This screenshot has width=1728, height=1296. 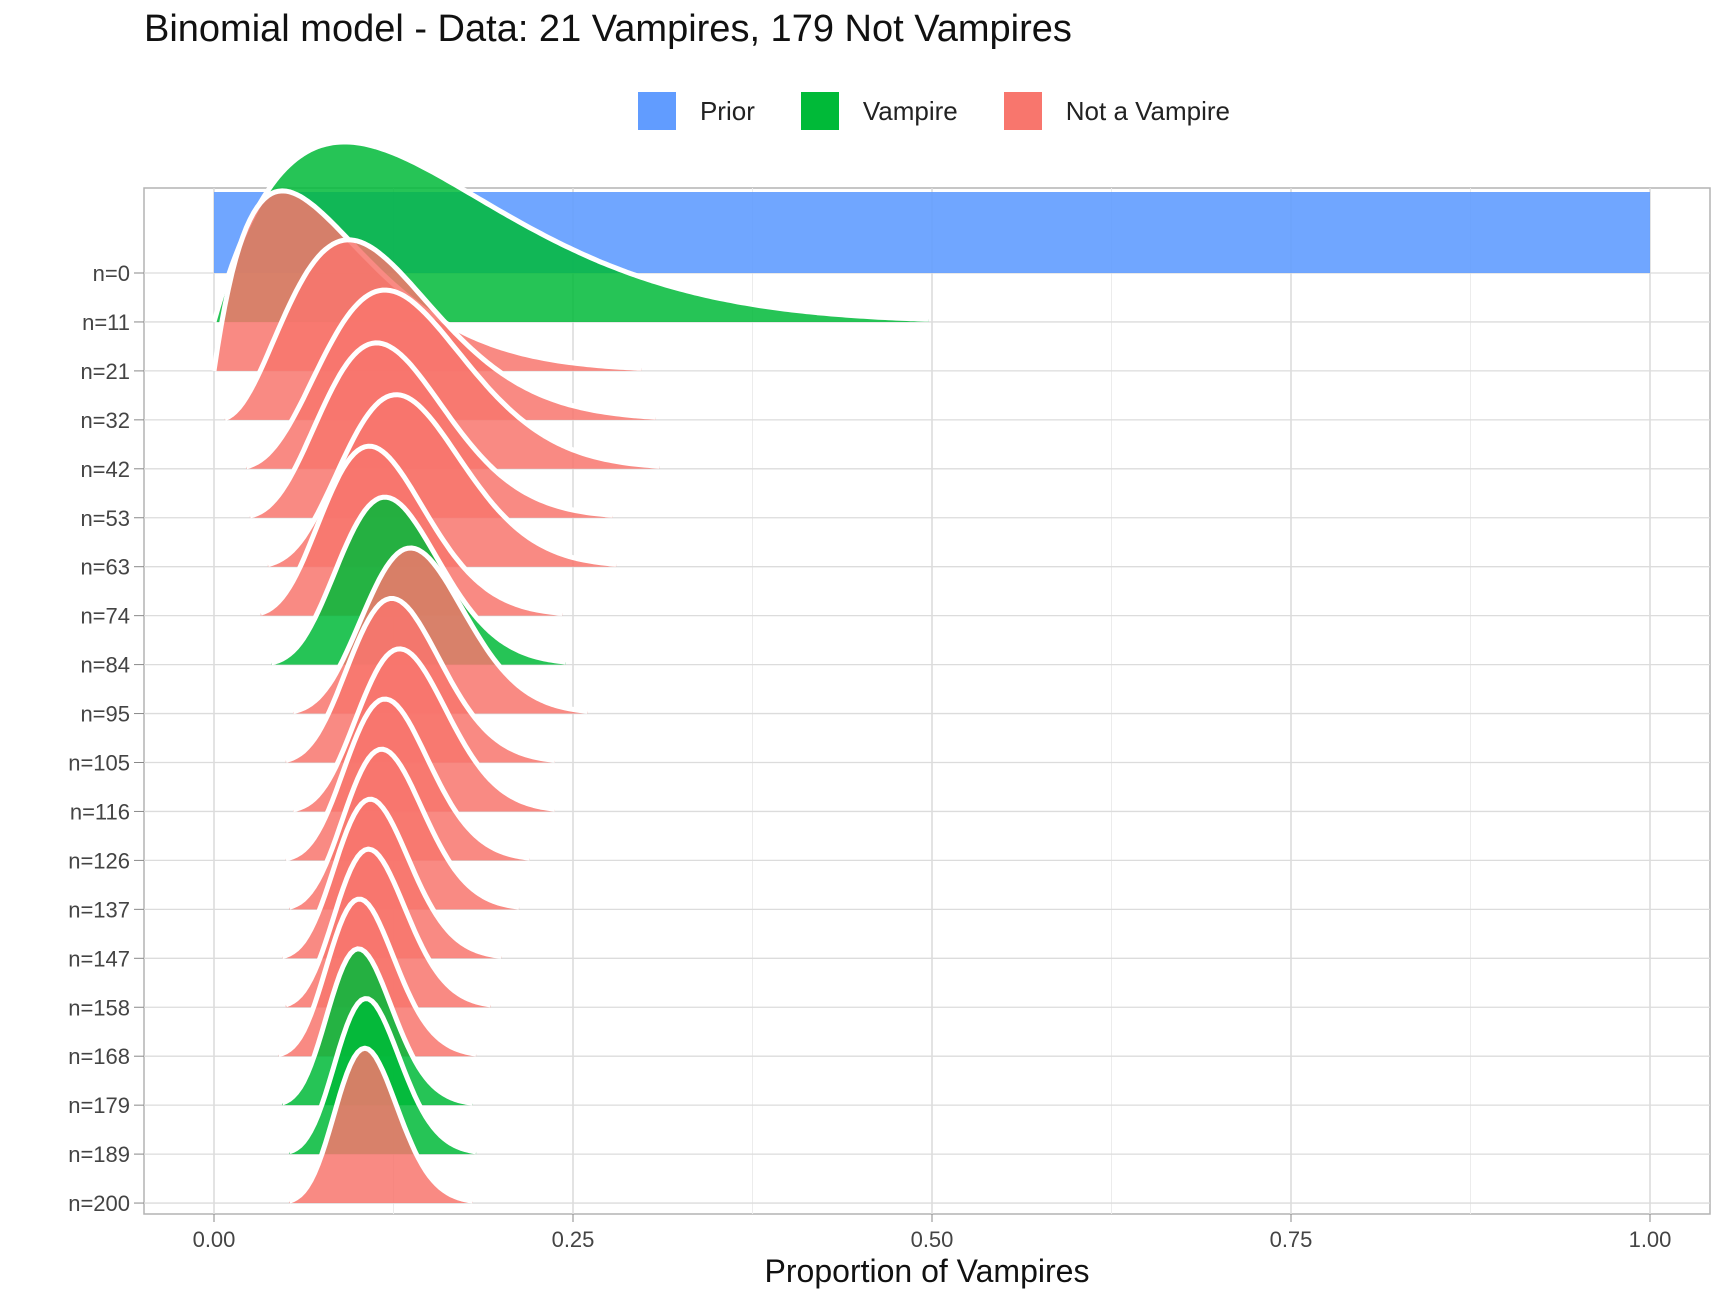 What do you see at coordinates (99, 1056) in the screenshot?
I see `y-tick-label: n=168` at bounding box center [99, 1056].